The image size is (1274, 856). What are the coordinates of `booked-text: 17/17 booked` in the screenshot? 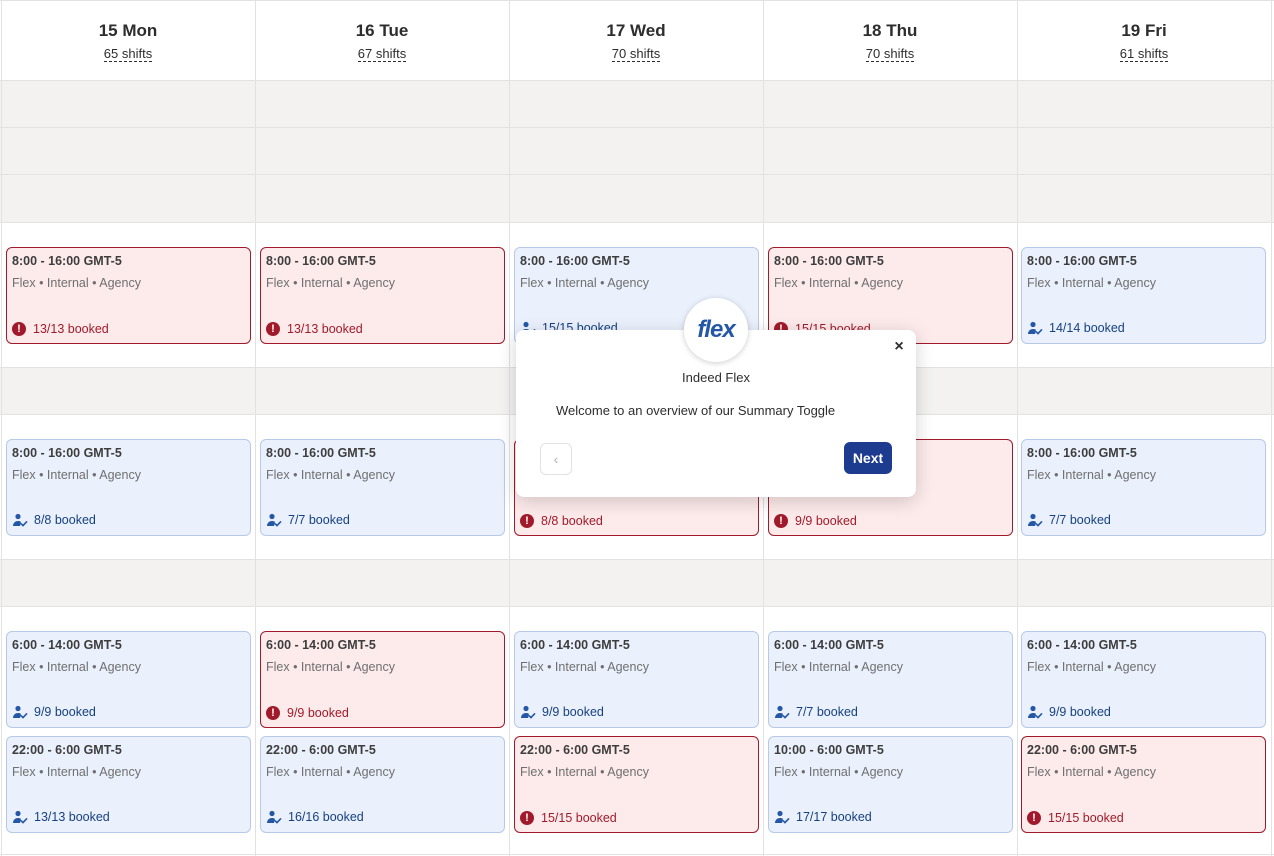 It's located at (834, 817).